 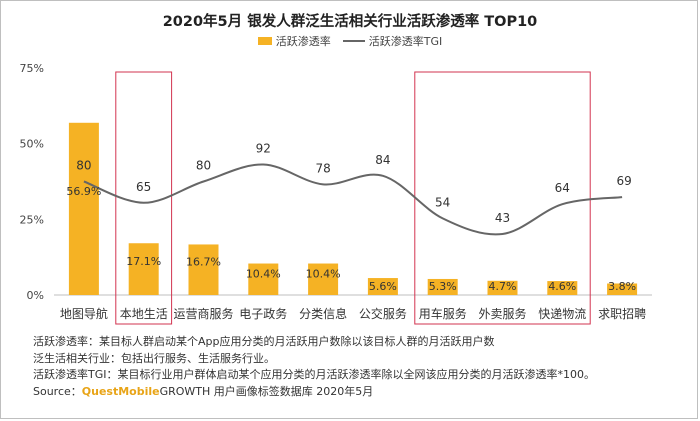 What do you see at coordinates (383, 313) in the screenshot?
I see `x-tick-label: 公交服务` at bounding box center [383, 313].